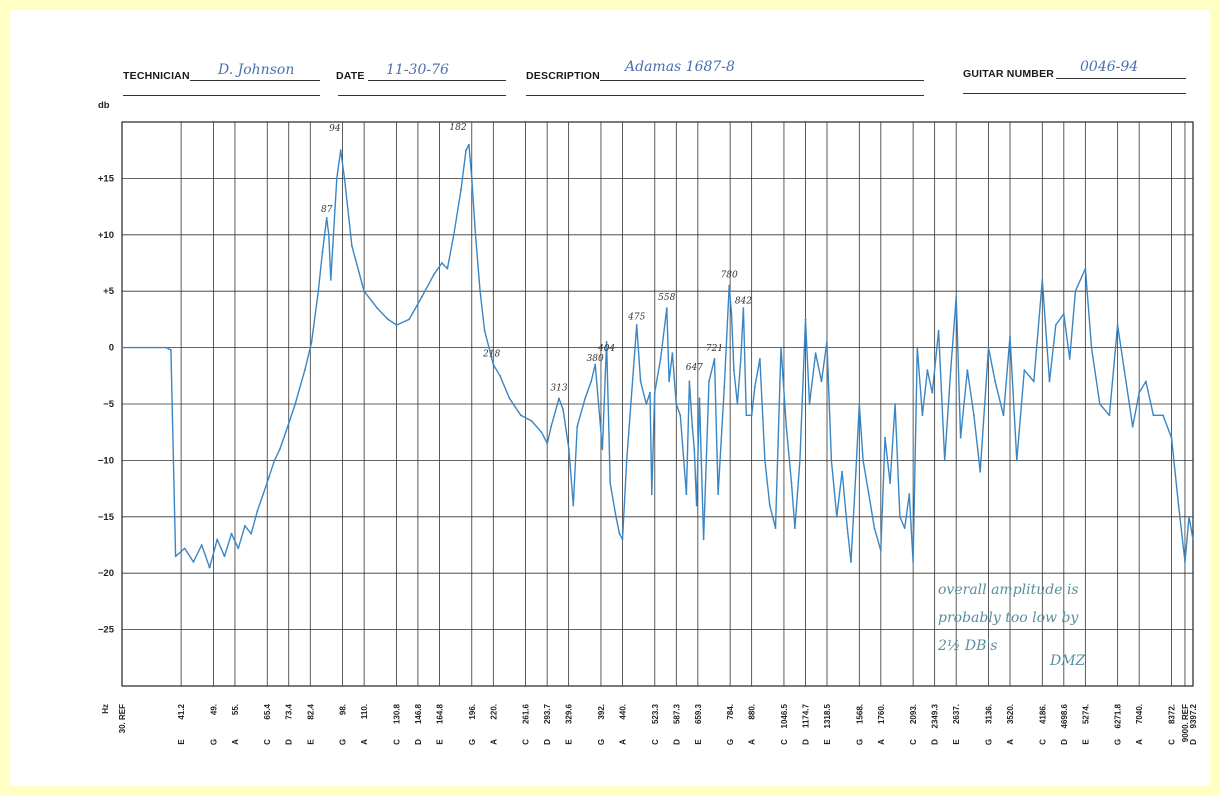 This screenshot has height=796, width=1220. I want to click on x-tick-hz-label: 164.8, so click(439, 713).